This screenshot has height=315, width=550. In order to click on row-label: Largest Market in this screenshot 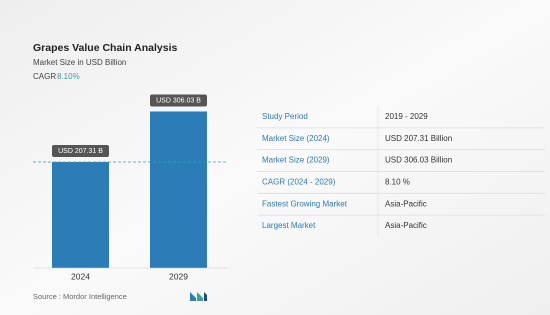, I will do `click(289, 225)`.